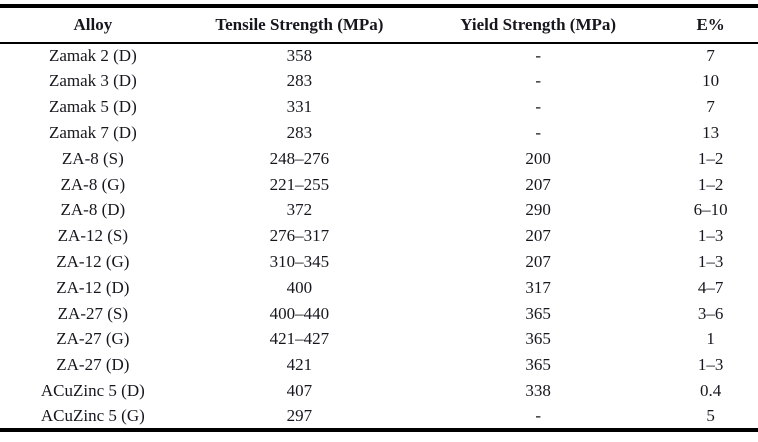 This screenshot has height=442, width=758. What do you see at coordinates (379, 56) in the screenshot?
I see `table-row: Zamak 2 (D) 358 - 7` at bounding box center [379, 56].